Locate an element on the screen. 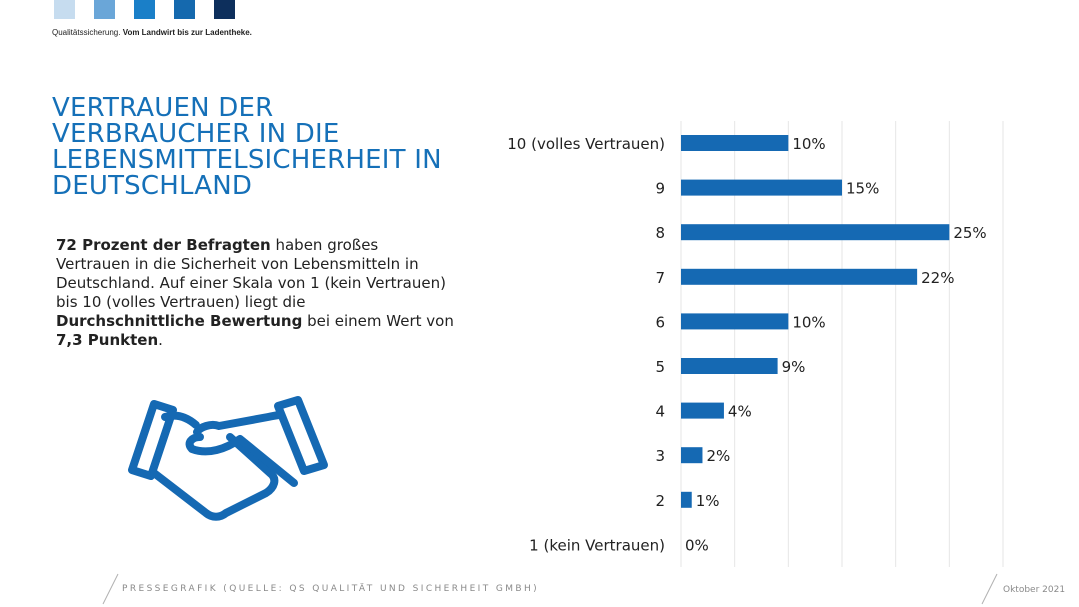 The width and height of the screenshot is (1079, 607). data-label: 9% is located at coordinates (794, 367).